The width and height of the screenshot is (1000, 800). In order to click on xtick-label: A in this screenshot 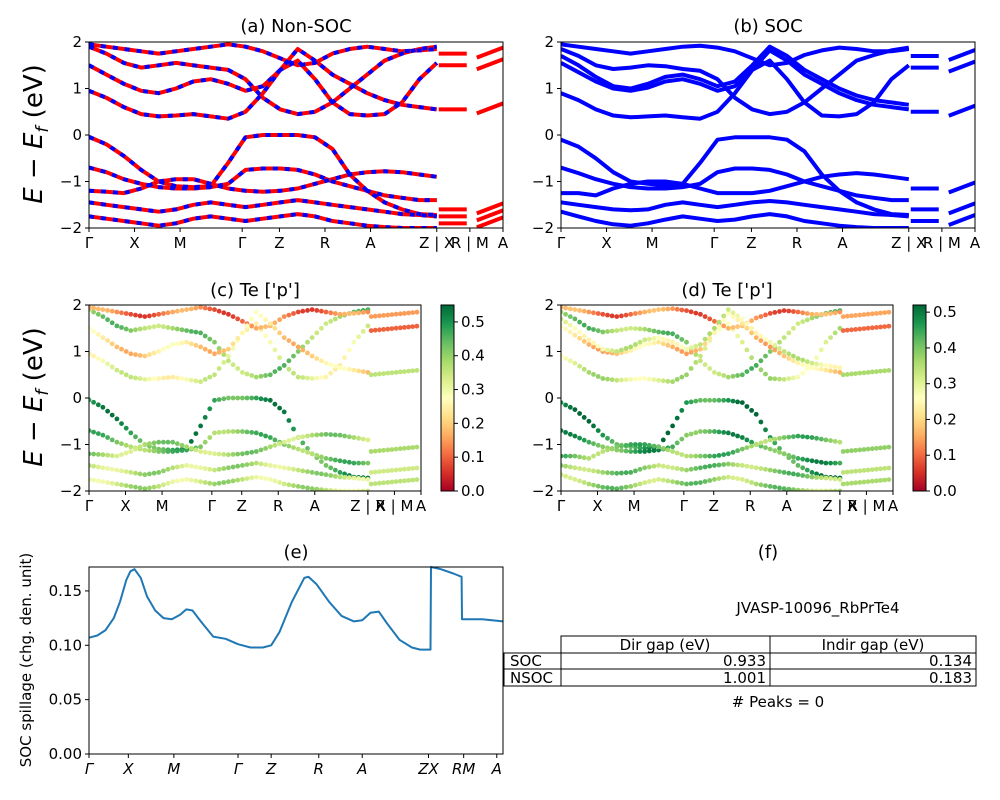, I will do `click(370, 243)`.